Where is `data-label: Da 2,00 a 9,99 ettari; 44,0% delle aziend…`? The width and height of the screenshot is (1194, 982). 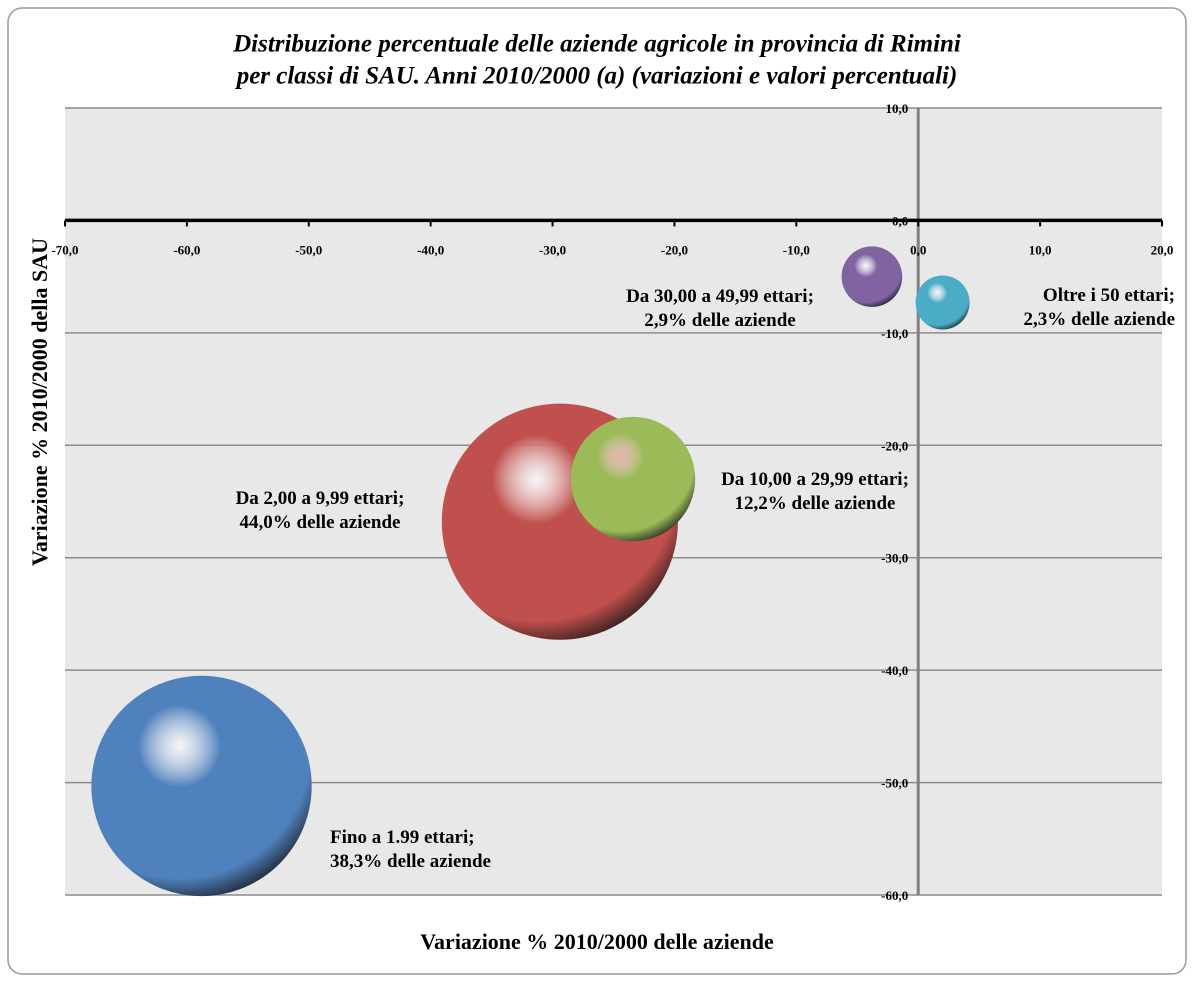 data-label: Da 2,00 a 9,99 ettari; 44,0% delle aziend… is located at coordinates (320, 511).